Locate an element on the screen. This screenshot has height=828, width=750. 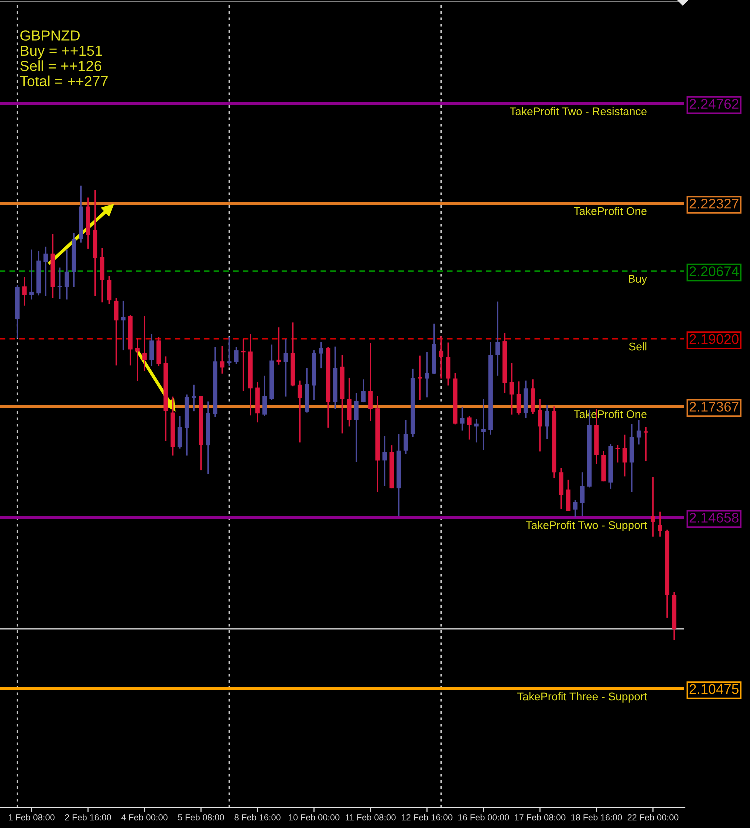
y-tick-label: 2.24762 is located at coordinates (714, 104).